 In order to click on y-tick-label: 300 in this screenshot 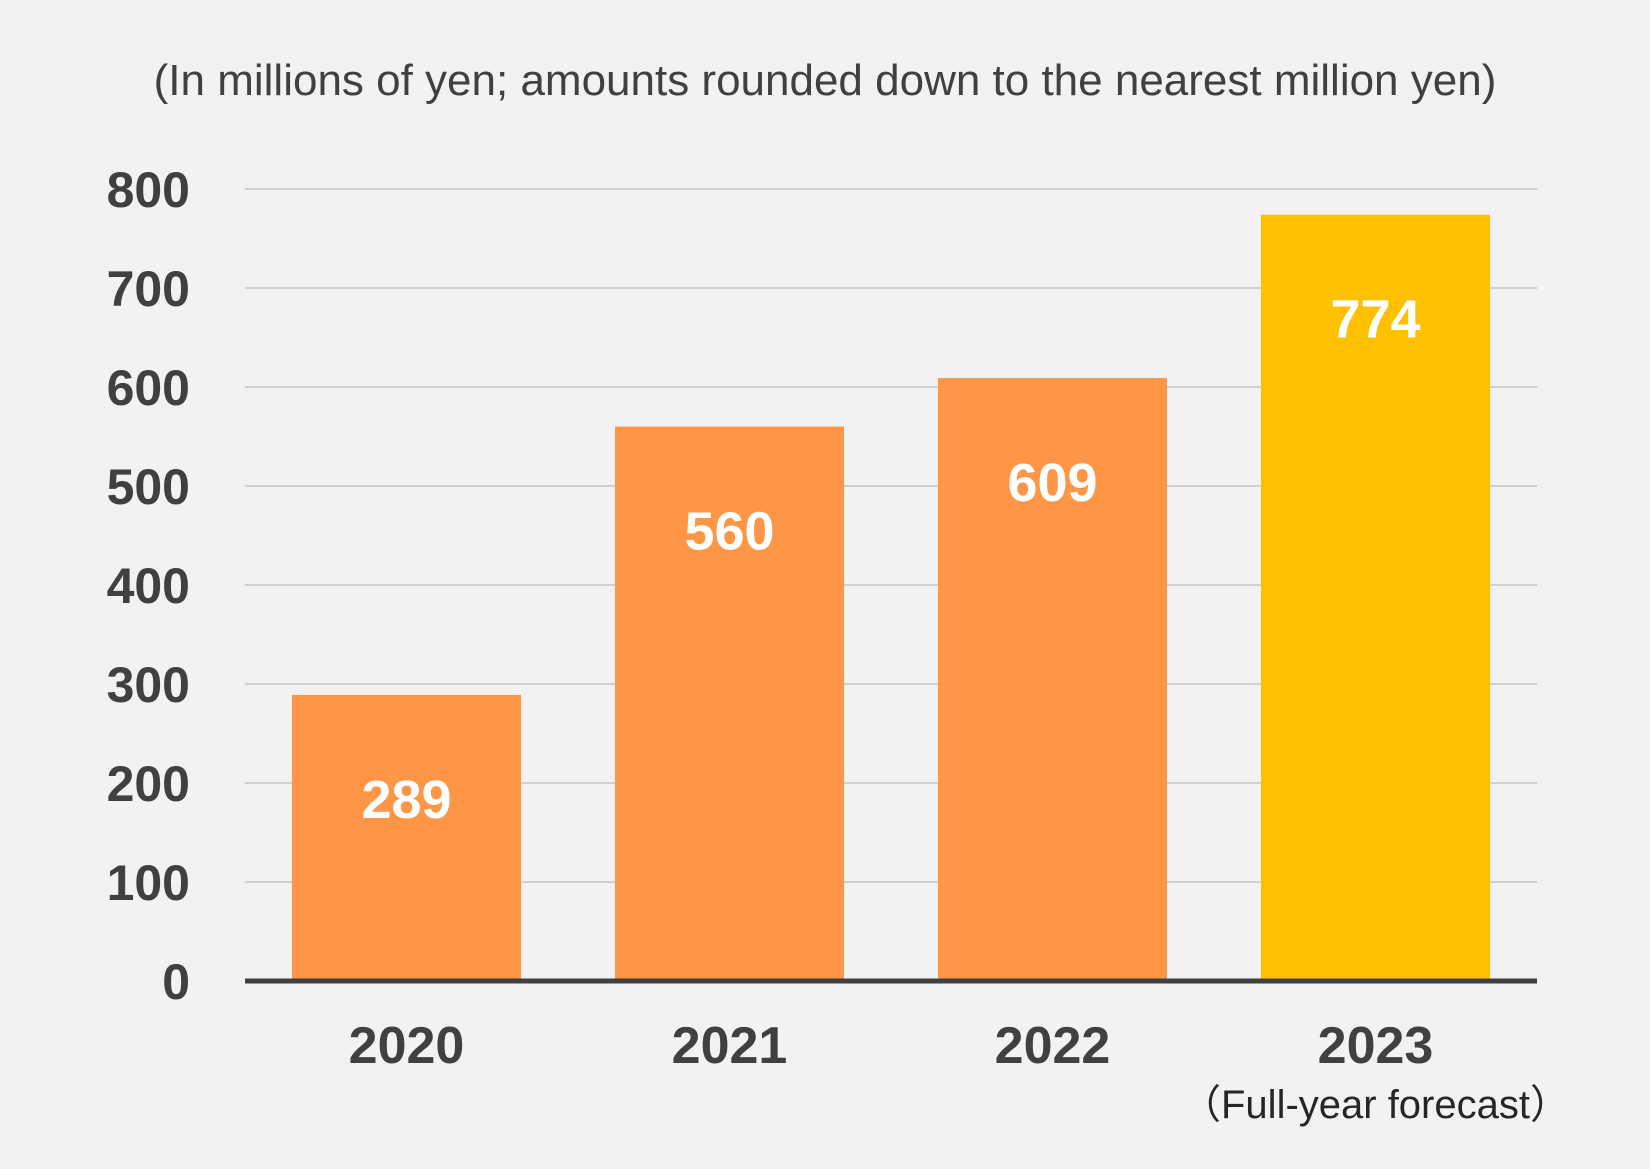, I will do `click(148, 685)`.